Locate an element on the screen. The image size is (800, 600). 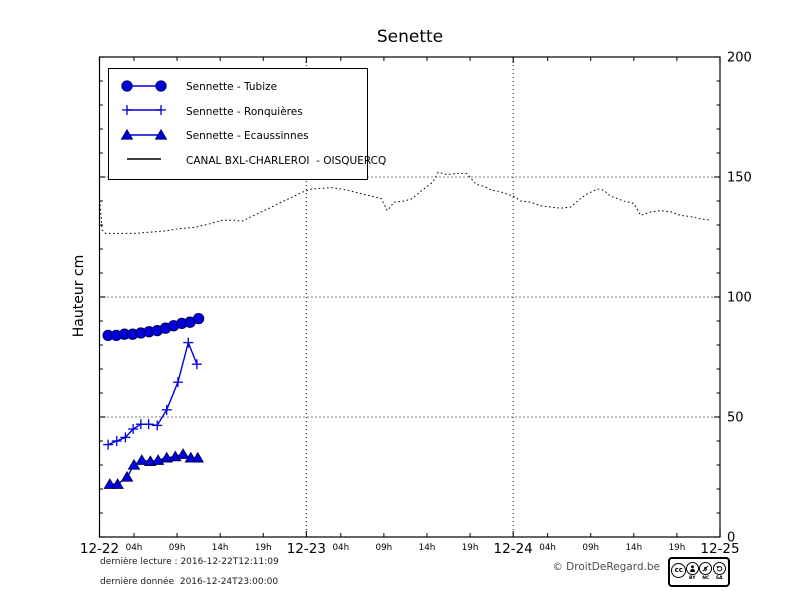
svg-text: 12-24 is located at coordinates (513, 549).